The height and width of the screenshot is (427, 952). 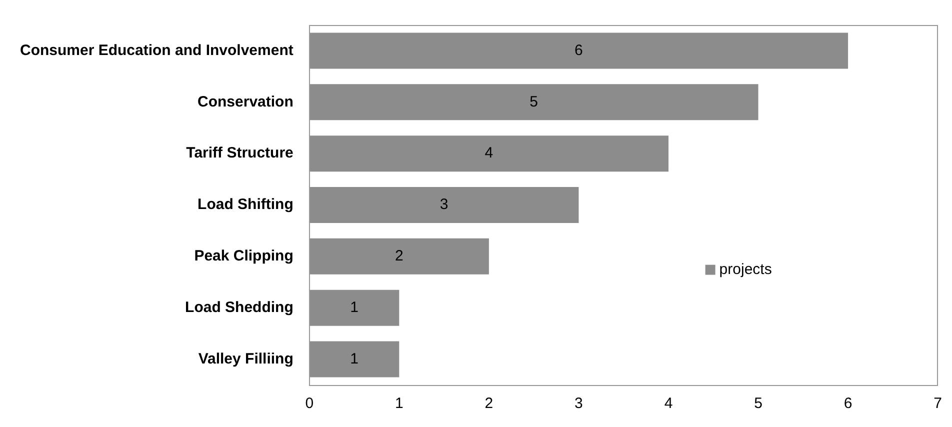 I want to click on data-label: 4, so click(x=489, y=153).